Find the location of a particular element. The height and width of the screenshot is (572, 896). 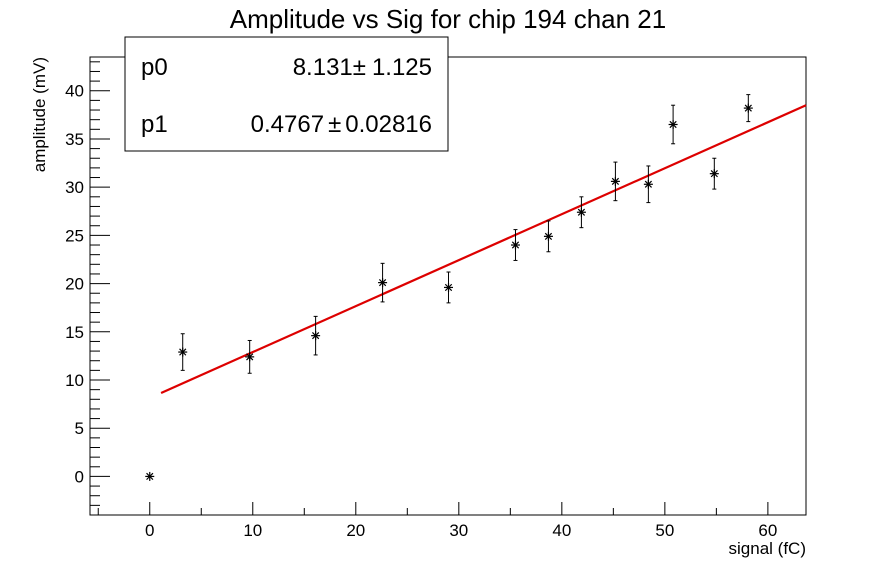

chart-title: Amplitude vs Sig for chip 194 chan 21 is located at coordinates (448, 19).